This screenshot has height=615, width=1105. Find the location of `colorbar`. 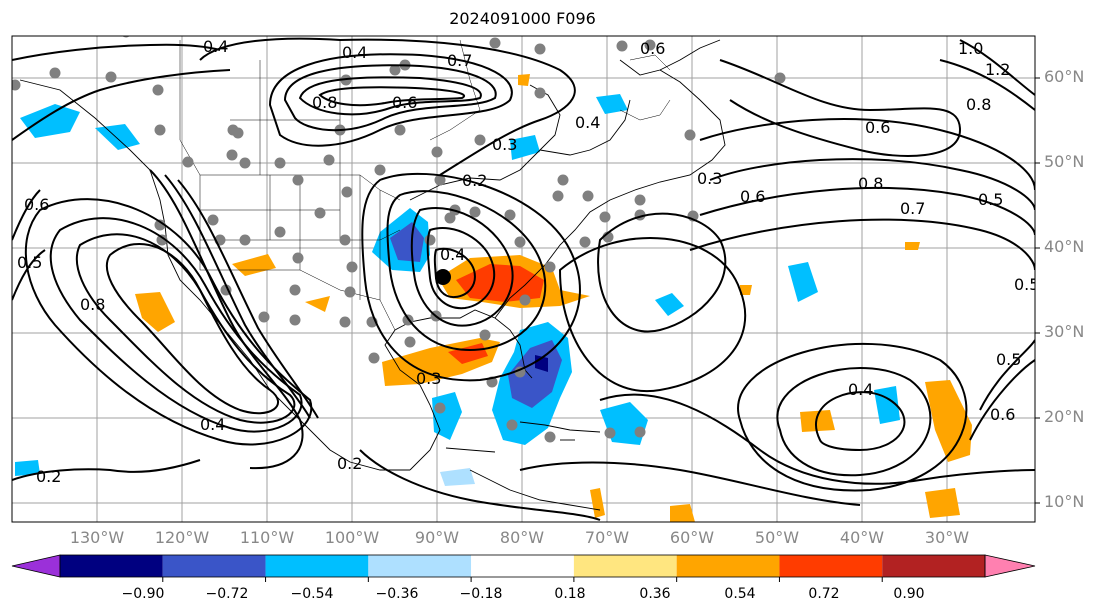

colorbar is located at coordinates (523, 568).